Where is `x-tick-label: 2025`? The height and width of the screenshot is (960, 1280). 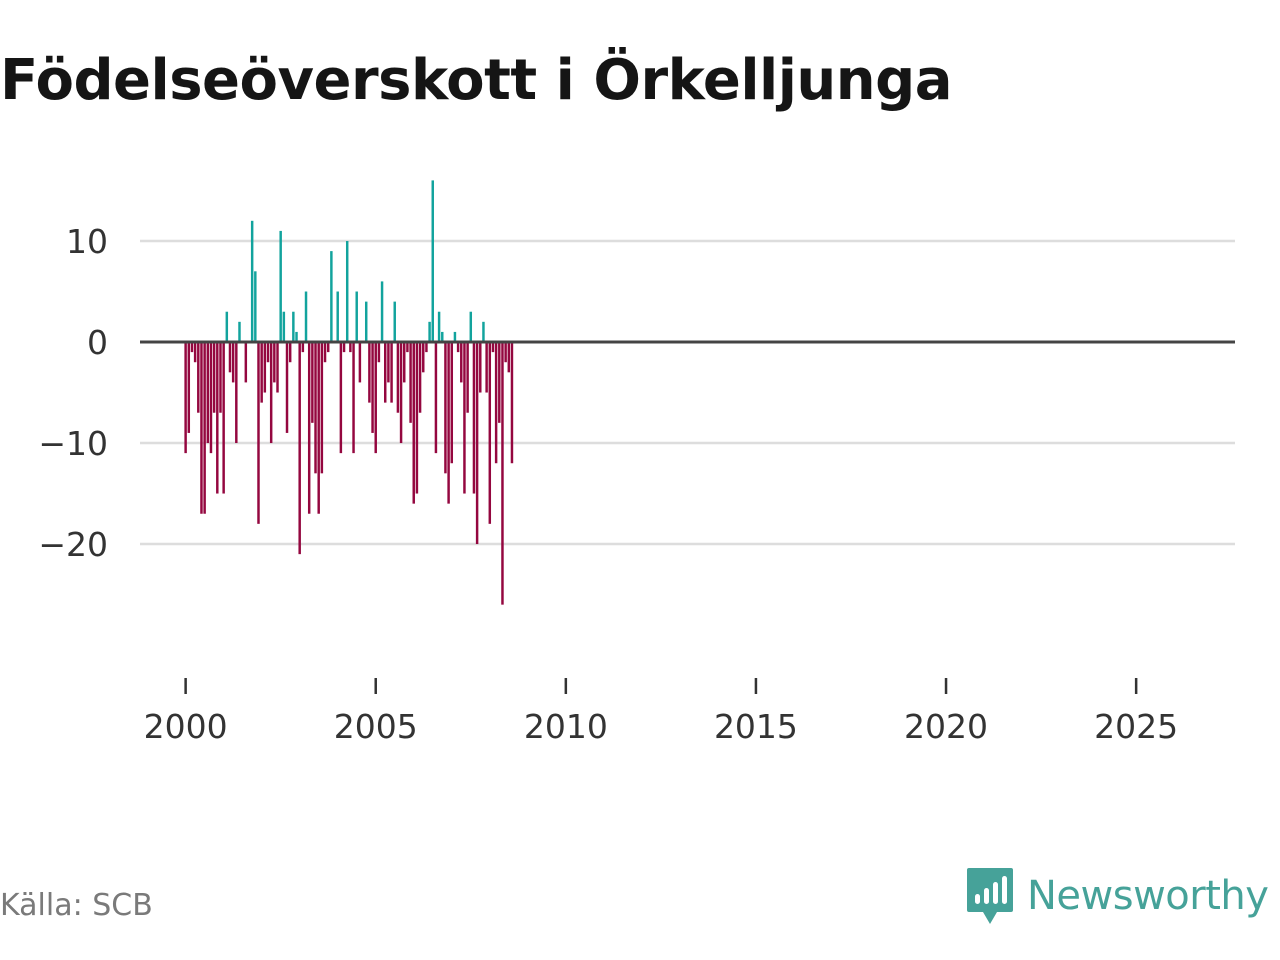
x-tick-label: 2025 is located at coordinates (1136, 726).